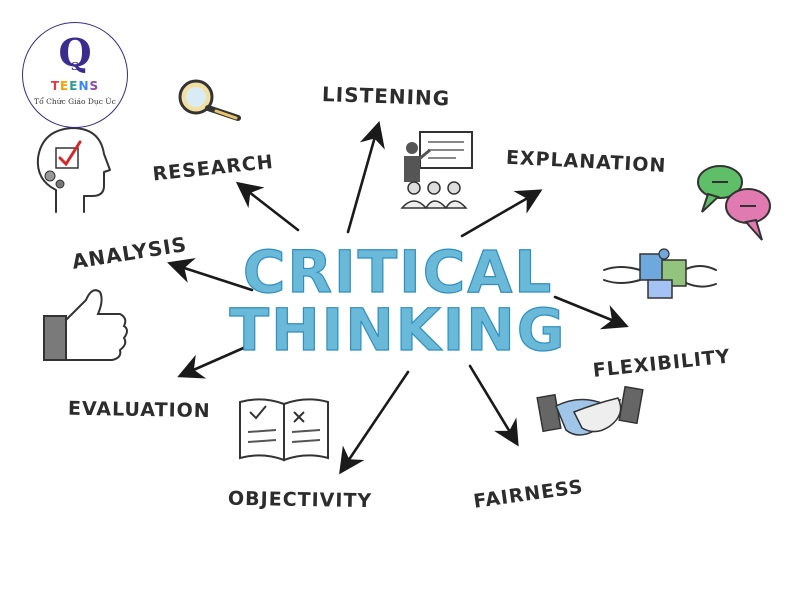 The image size is (800, 600). I want to click on logo-s: S, so click(75, 66).